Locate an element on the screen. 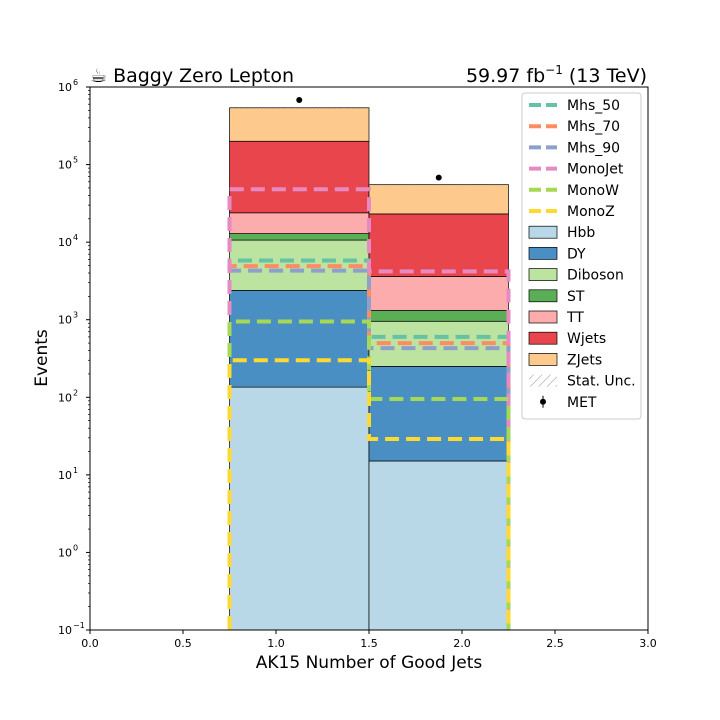 This screenshot has height=720, width=720. legend-label-st: ST is located at coordinates (576, 297).